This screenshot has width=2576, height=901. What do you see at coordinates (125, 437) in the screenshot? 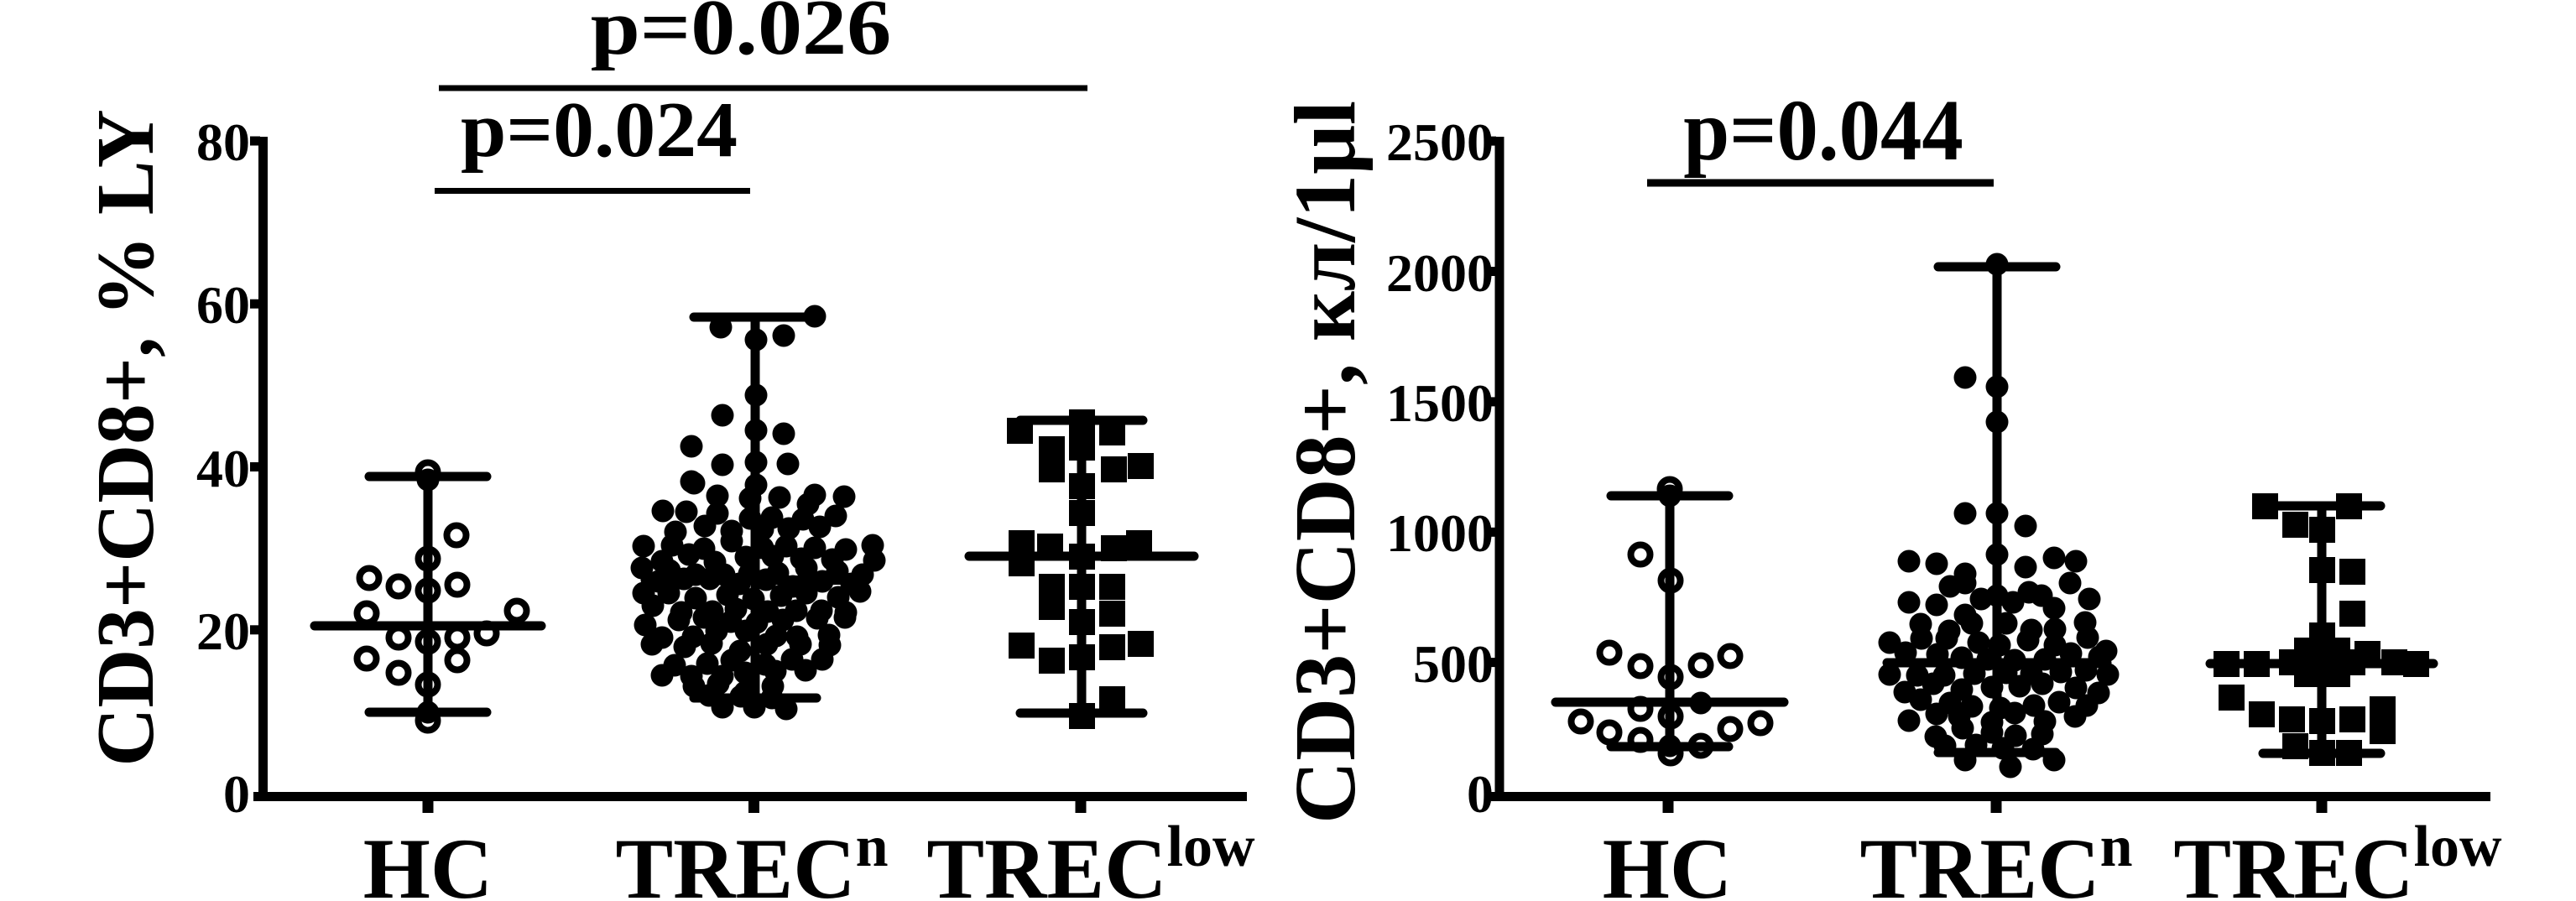
I see `svg-text: CD3+CD8+, % LY` at bounding box center [125, 437].